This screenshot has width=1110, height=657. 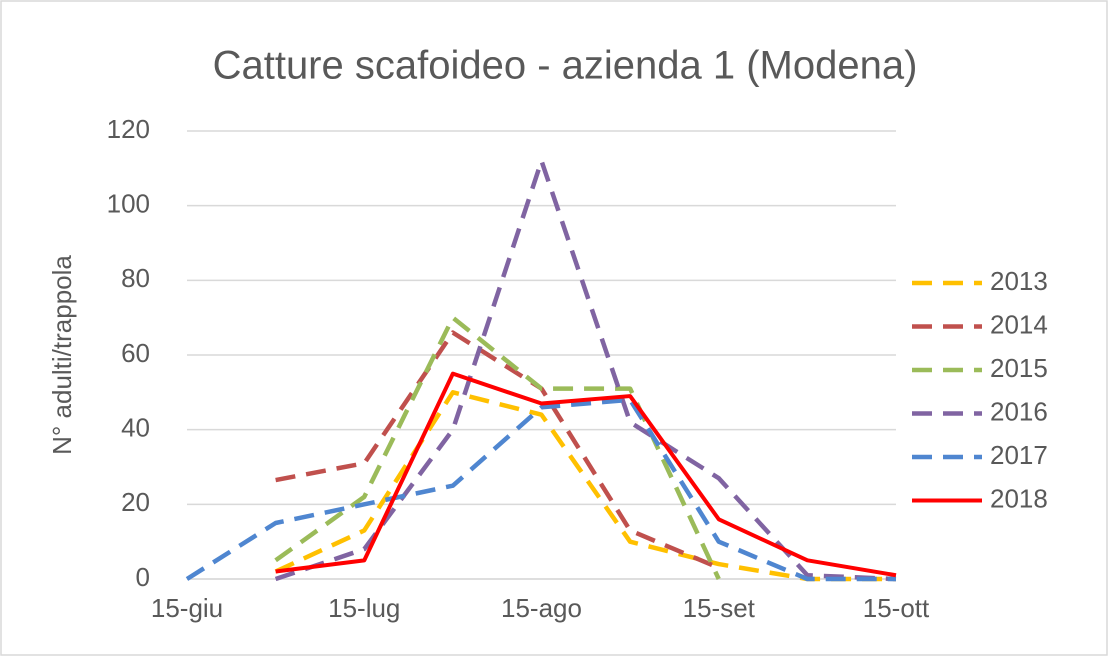 What do you see at coordinates (135, 428) in the screenshot?
I see `y-tick-label: 40` at bounding box center [135, 428].